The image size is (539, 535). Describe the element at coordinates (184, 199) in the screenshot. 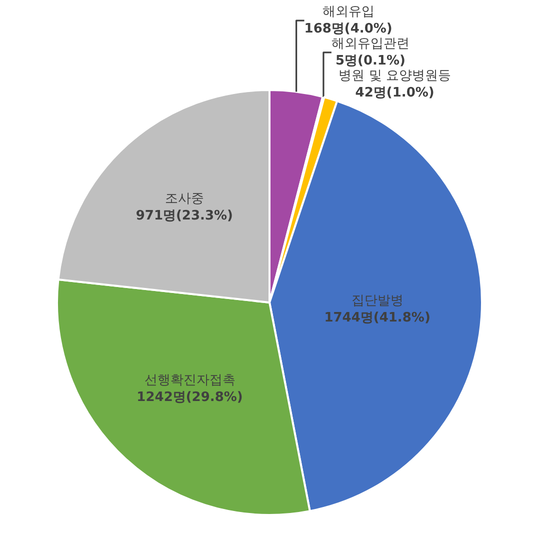

I see `slice-label: 조사중` at that location.